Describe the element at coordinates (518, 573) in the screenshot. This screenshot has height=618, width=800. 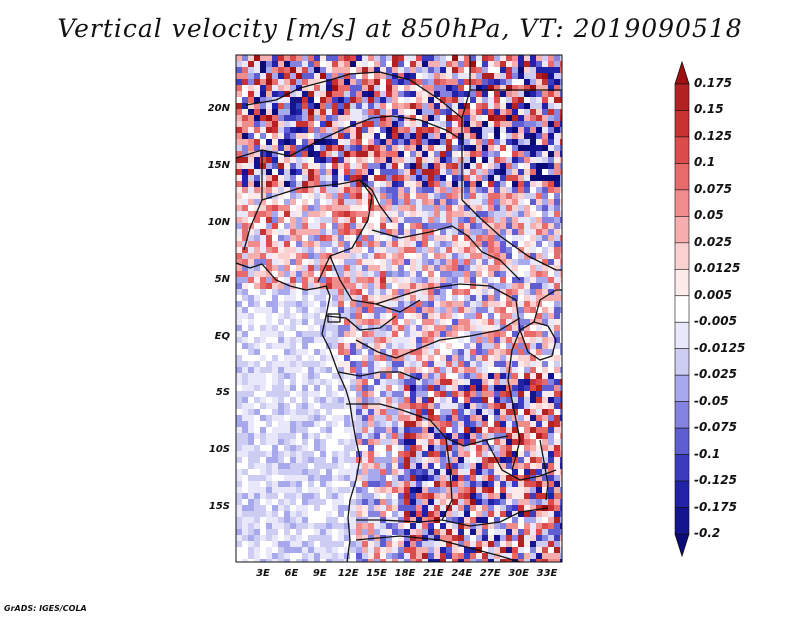
I see `longitude-label: 30E` at that location.